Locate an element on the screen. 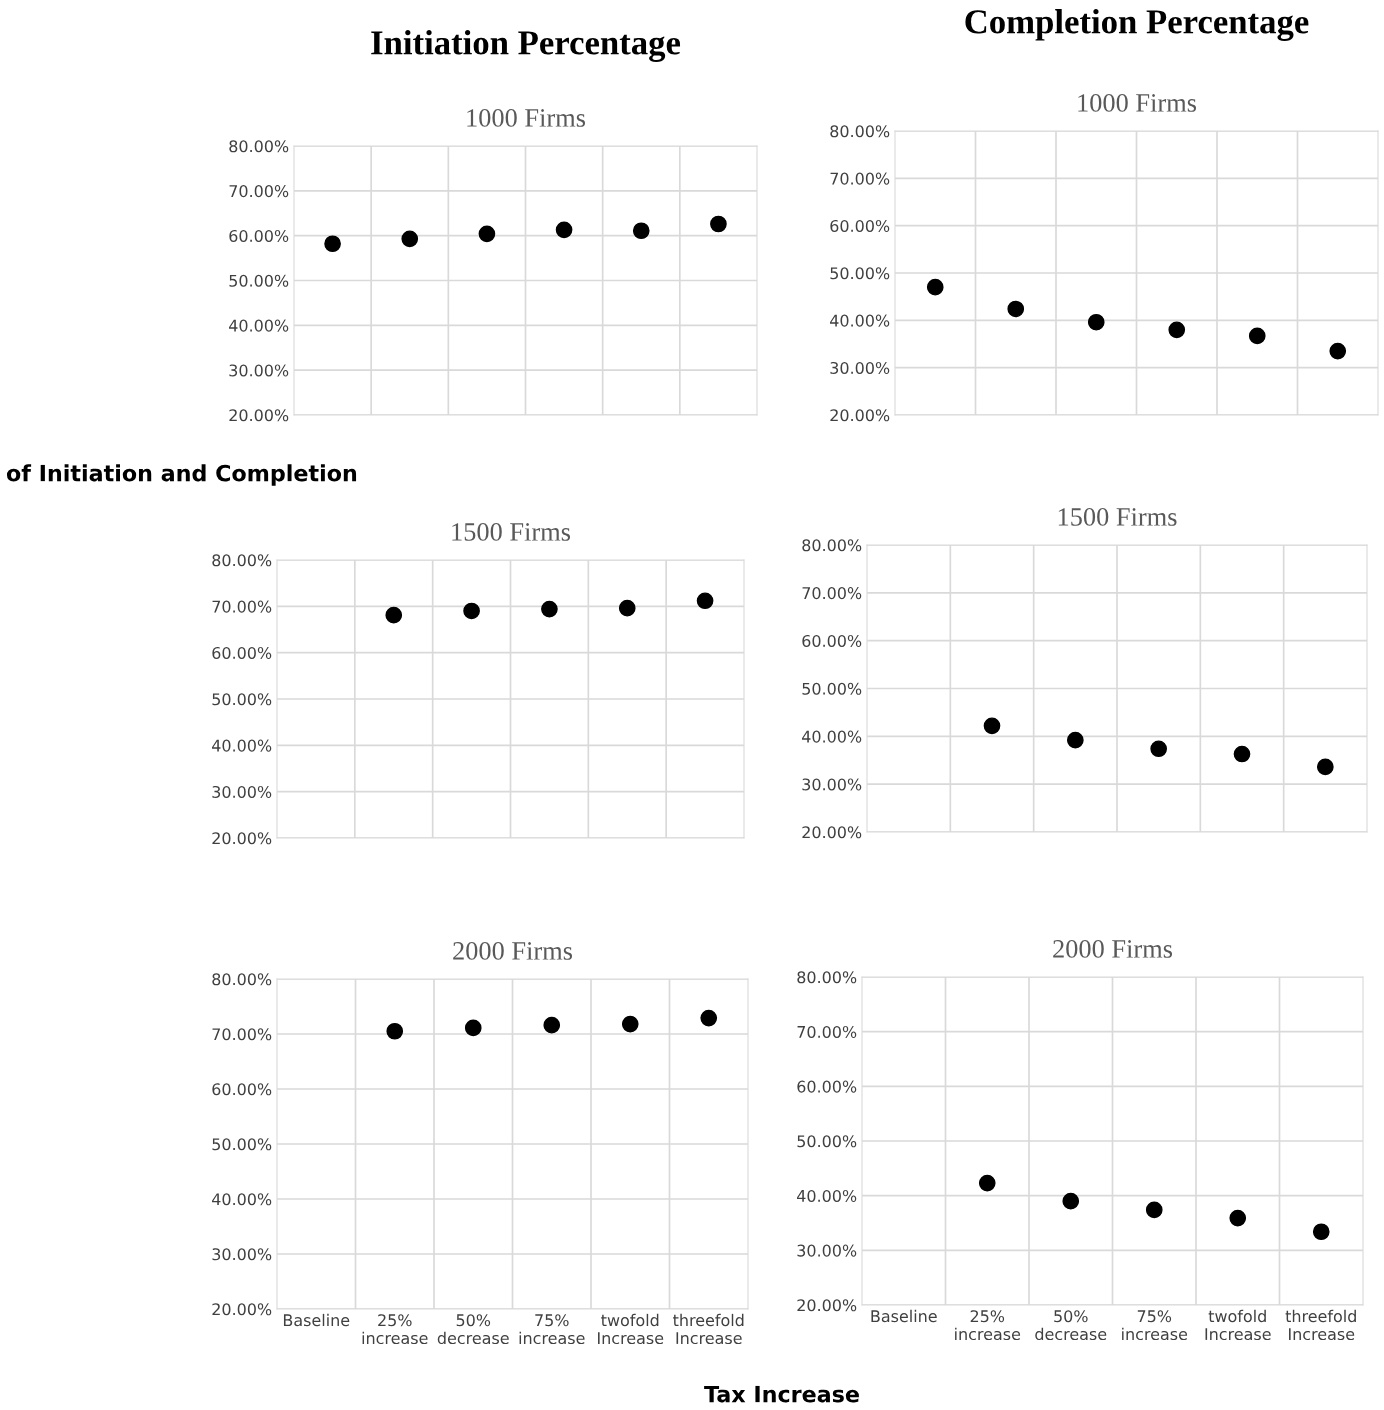 This screenshot has height=1410, width=1384. x-axis-title: Tax Increase is located at coordinates (781, 1394).